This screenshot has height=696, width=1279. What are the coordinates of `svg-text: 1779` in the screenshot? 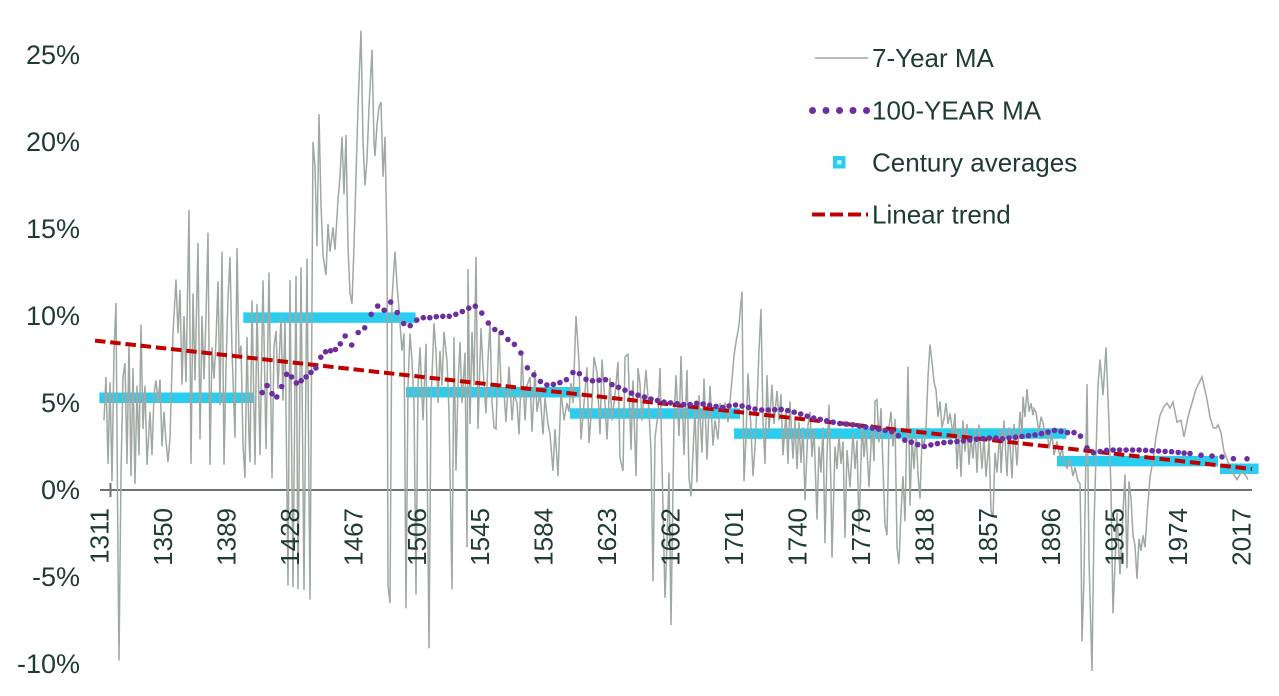 It's located at (861, 537).